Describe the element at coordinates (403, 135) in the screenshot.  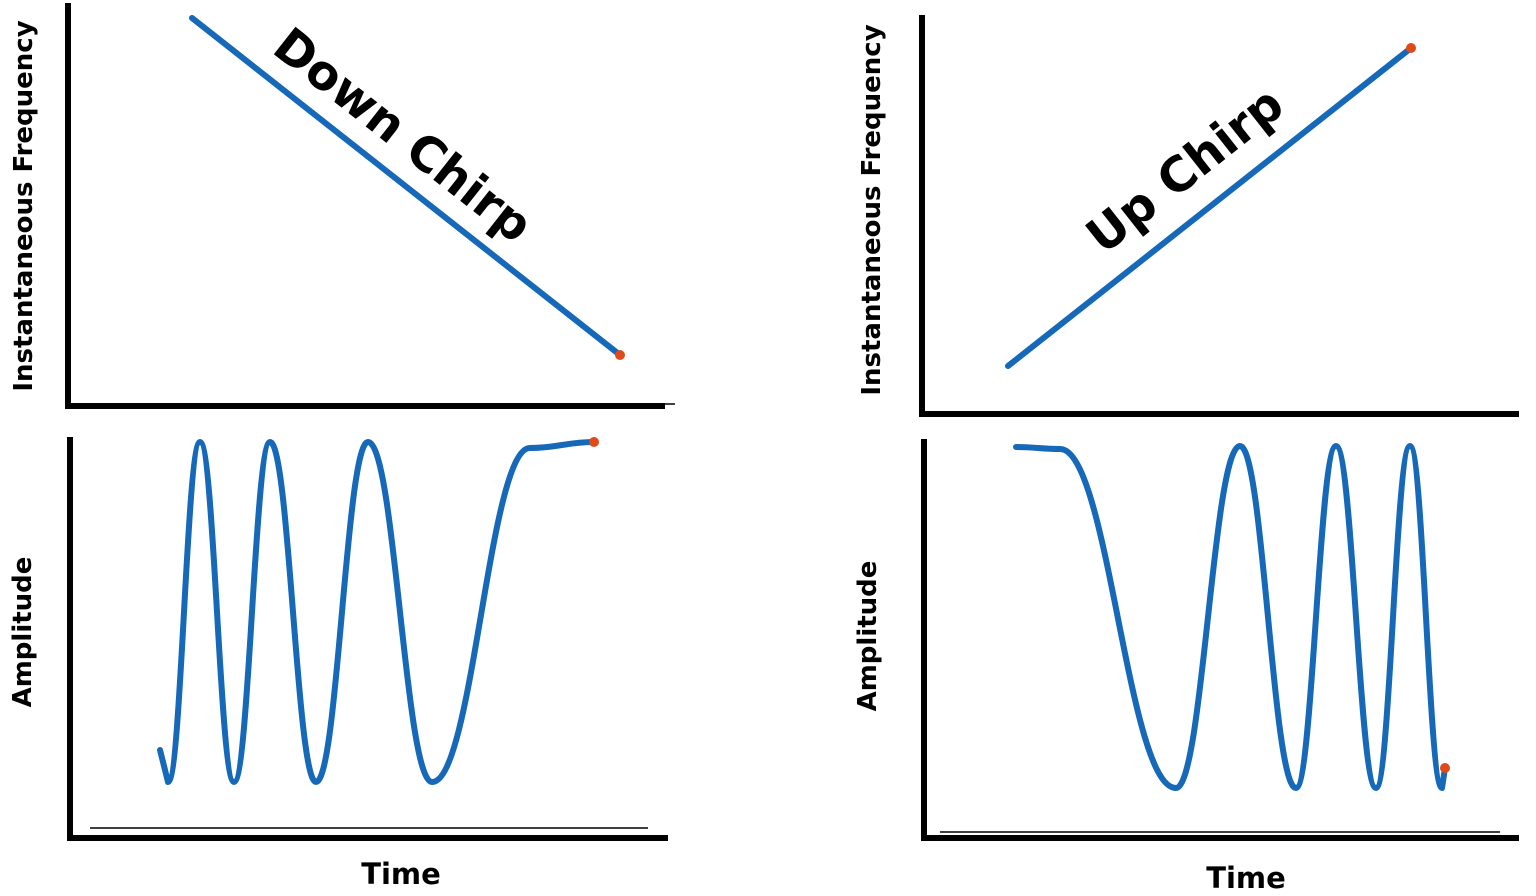
I see `chirp-label: Down Chirp` at that location.